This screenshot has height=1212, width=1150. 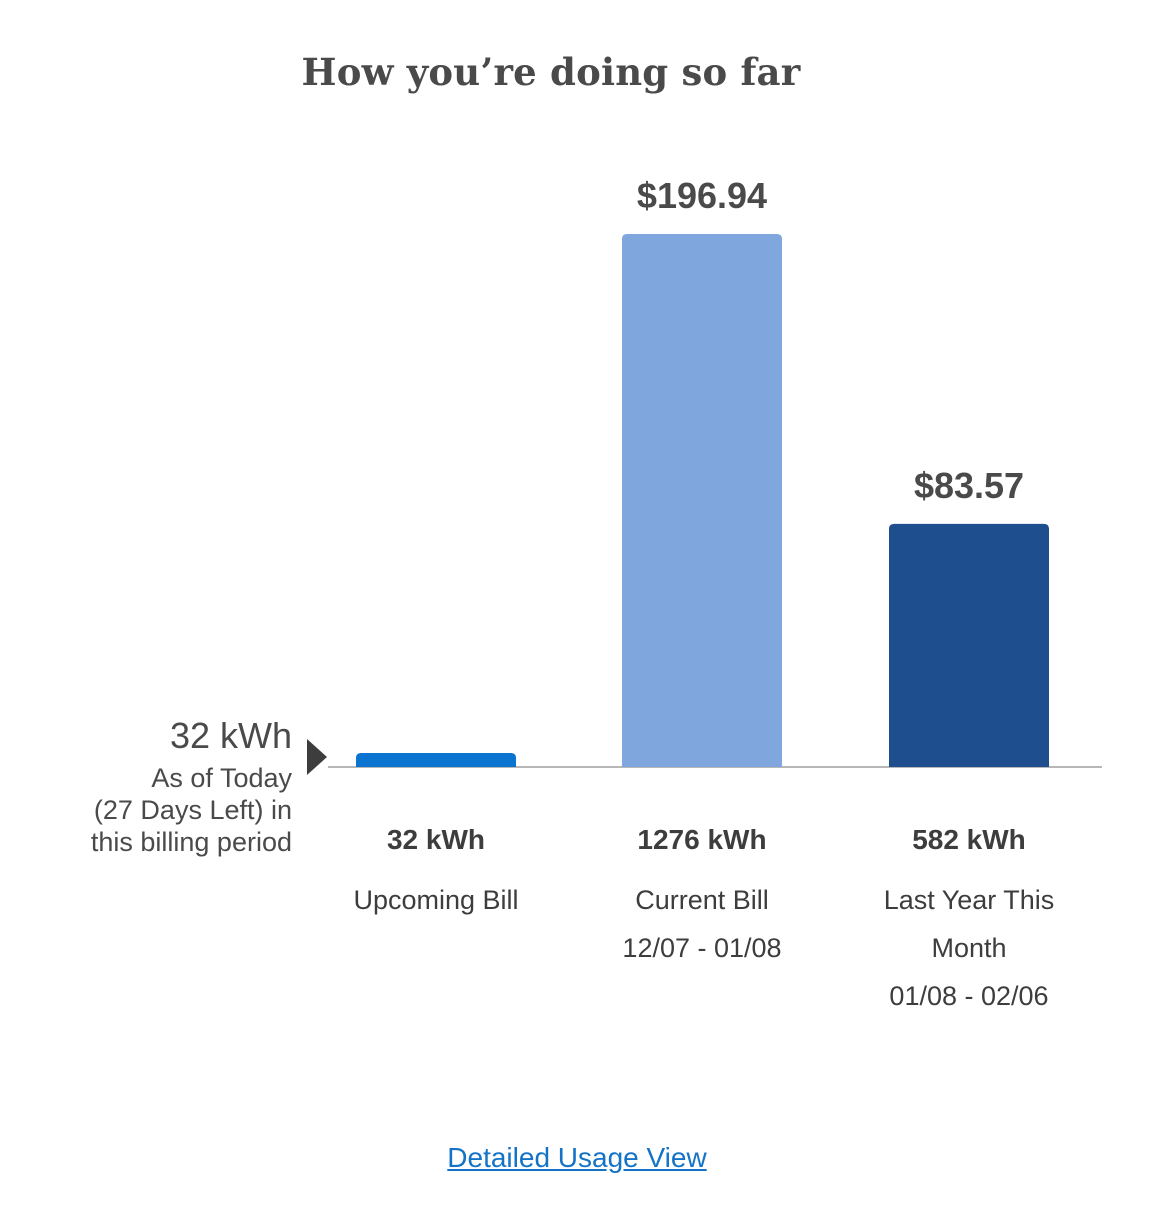 I want to click on today-note-line-3: this billing period, so click(x=191, y=842).